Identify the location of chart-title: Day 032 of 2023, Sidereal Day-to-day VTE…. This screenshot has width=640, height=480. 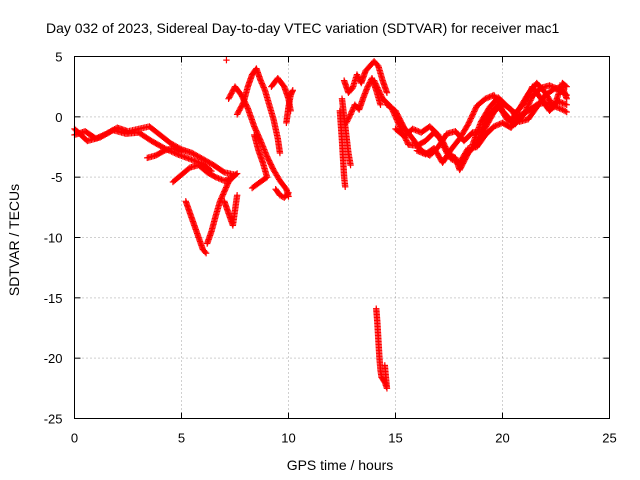
(302, 28).